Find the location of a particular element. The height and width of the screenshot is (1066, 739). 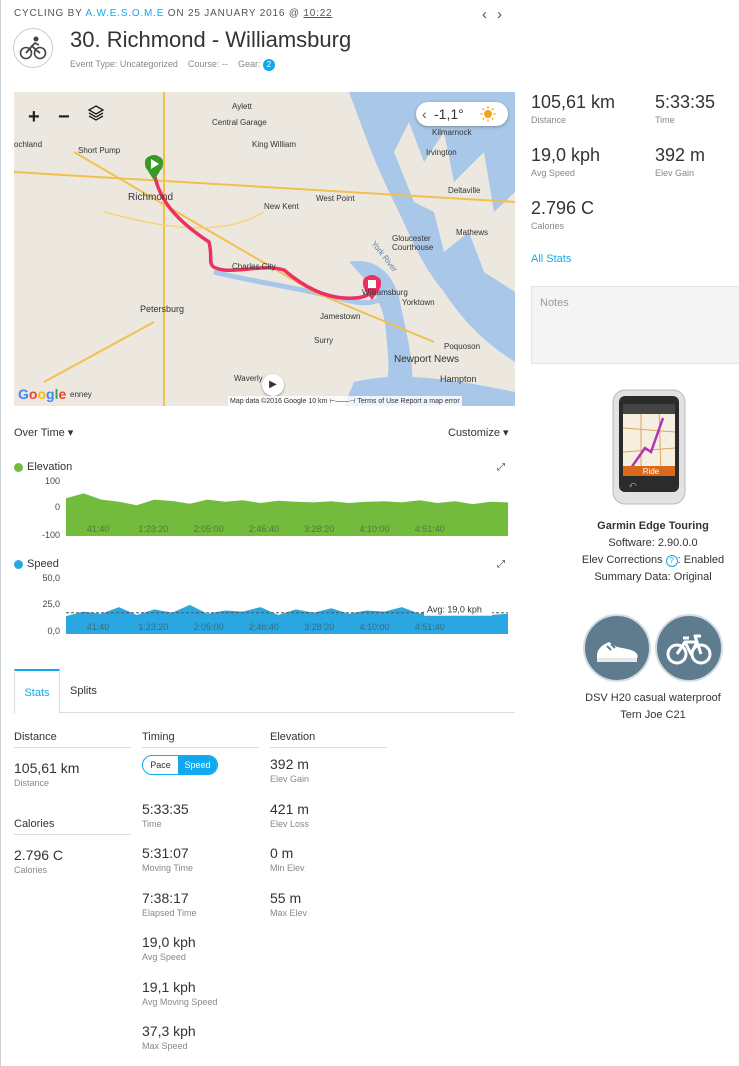

next-arrow-icon: › is located at coordinates (504, 14).